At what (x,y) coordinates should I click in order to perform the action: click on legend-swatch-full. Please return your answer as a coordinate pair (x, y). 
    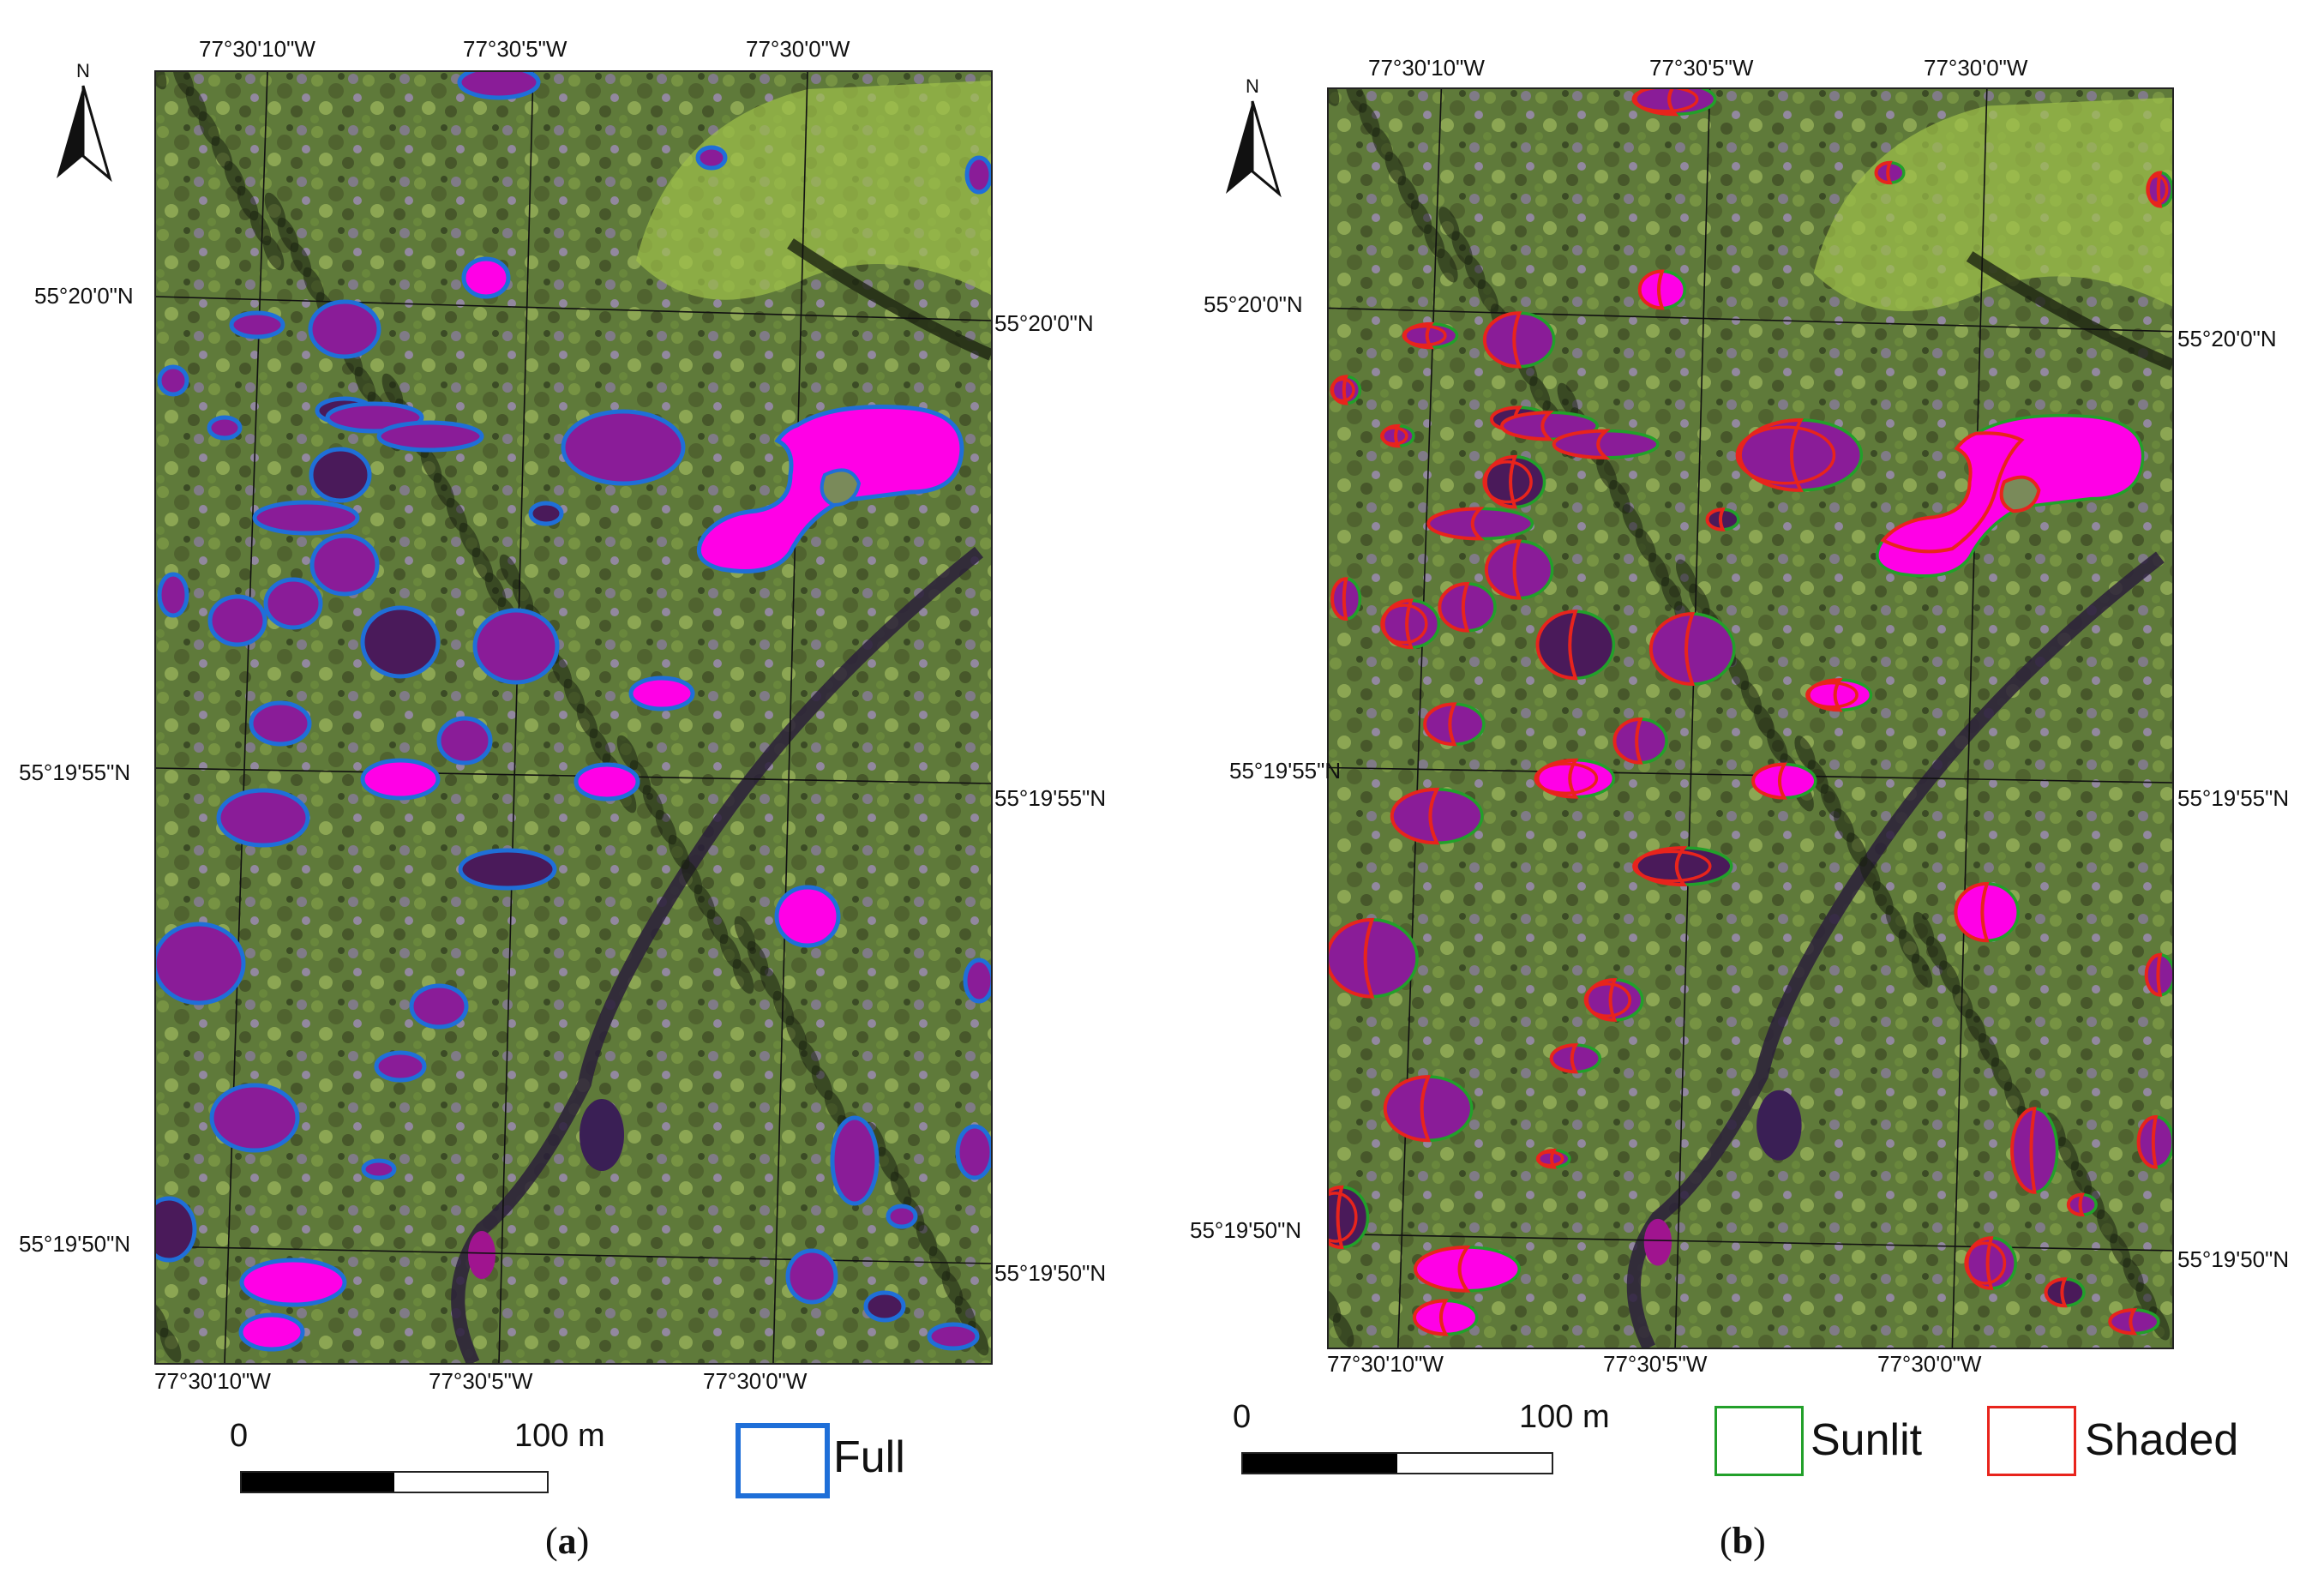
    Looking at the image, I should click on (783, 1460).